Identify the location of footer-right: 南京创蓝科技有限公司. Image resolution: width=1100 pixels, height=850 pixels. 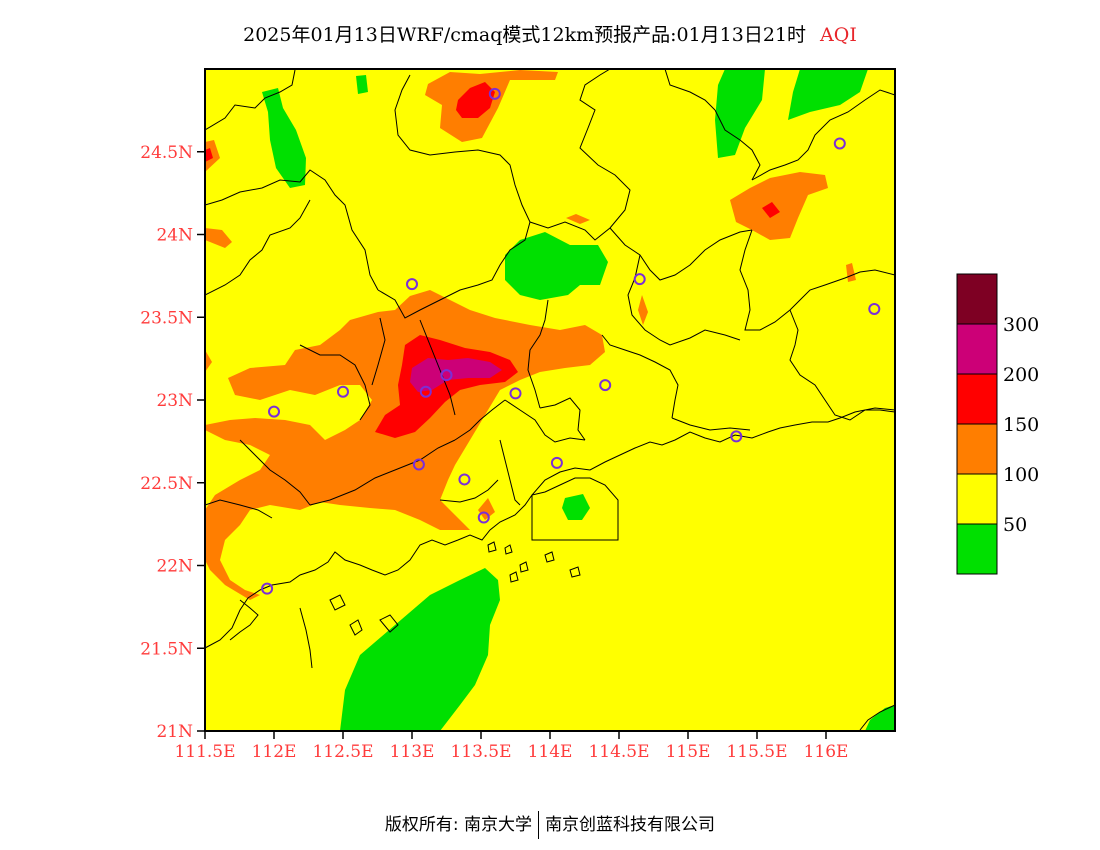
(630, 825).